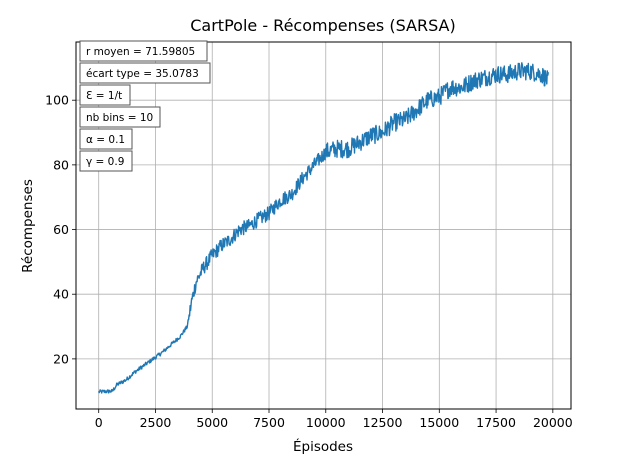 This screenshot has width=632, height=458. I want to click on annotation-text: r moyen = 71.59805, so click(140, 52).